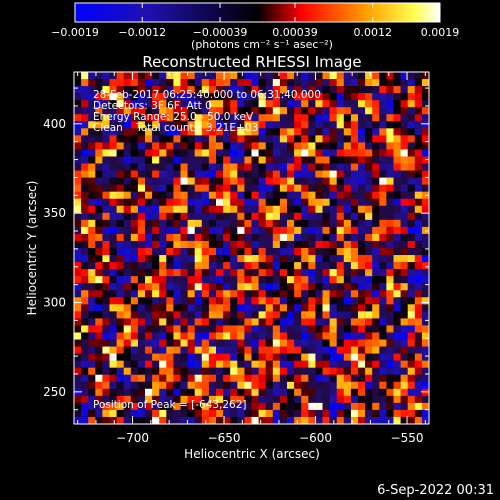 The width and height of the screenshot is (500, 500). Describe the element at coordinates (54, 124) in the screenshot. I see `y-tick-label: 400` at that location.